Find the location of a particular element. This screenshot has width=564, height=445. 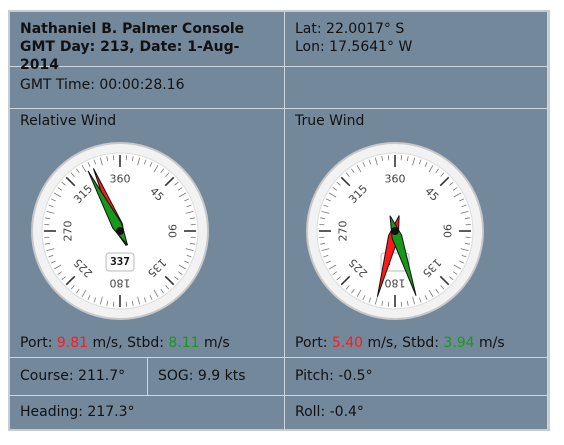

course: Course: 211.7° is located at coordinates (73, 376).